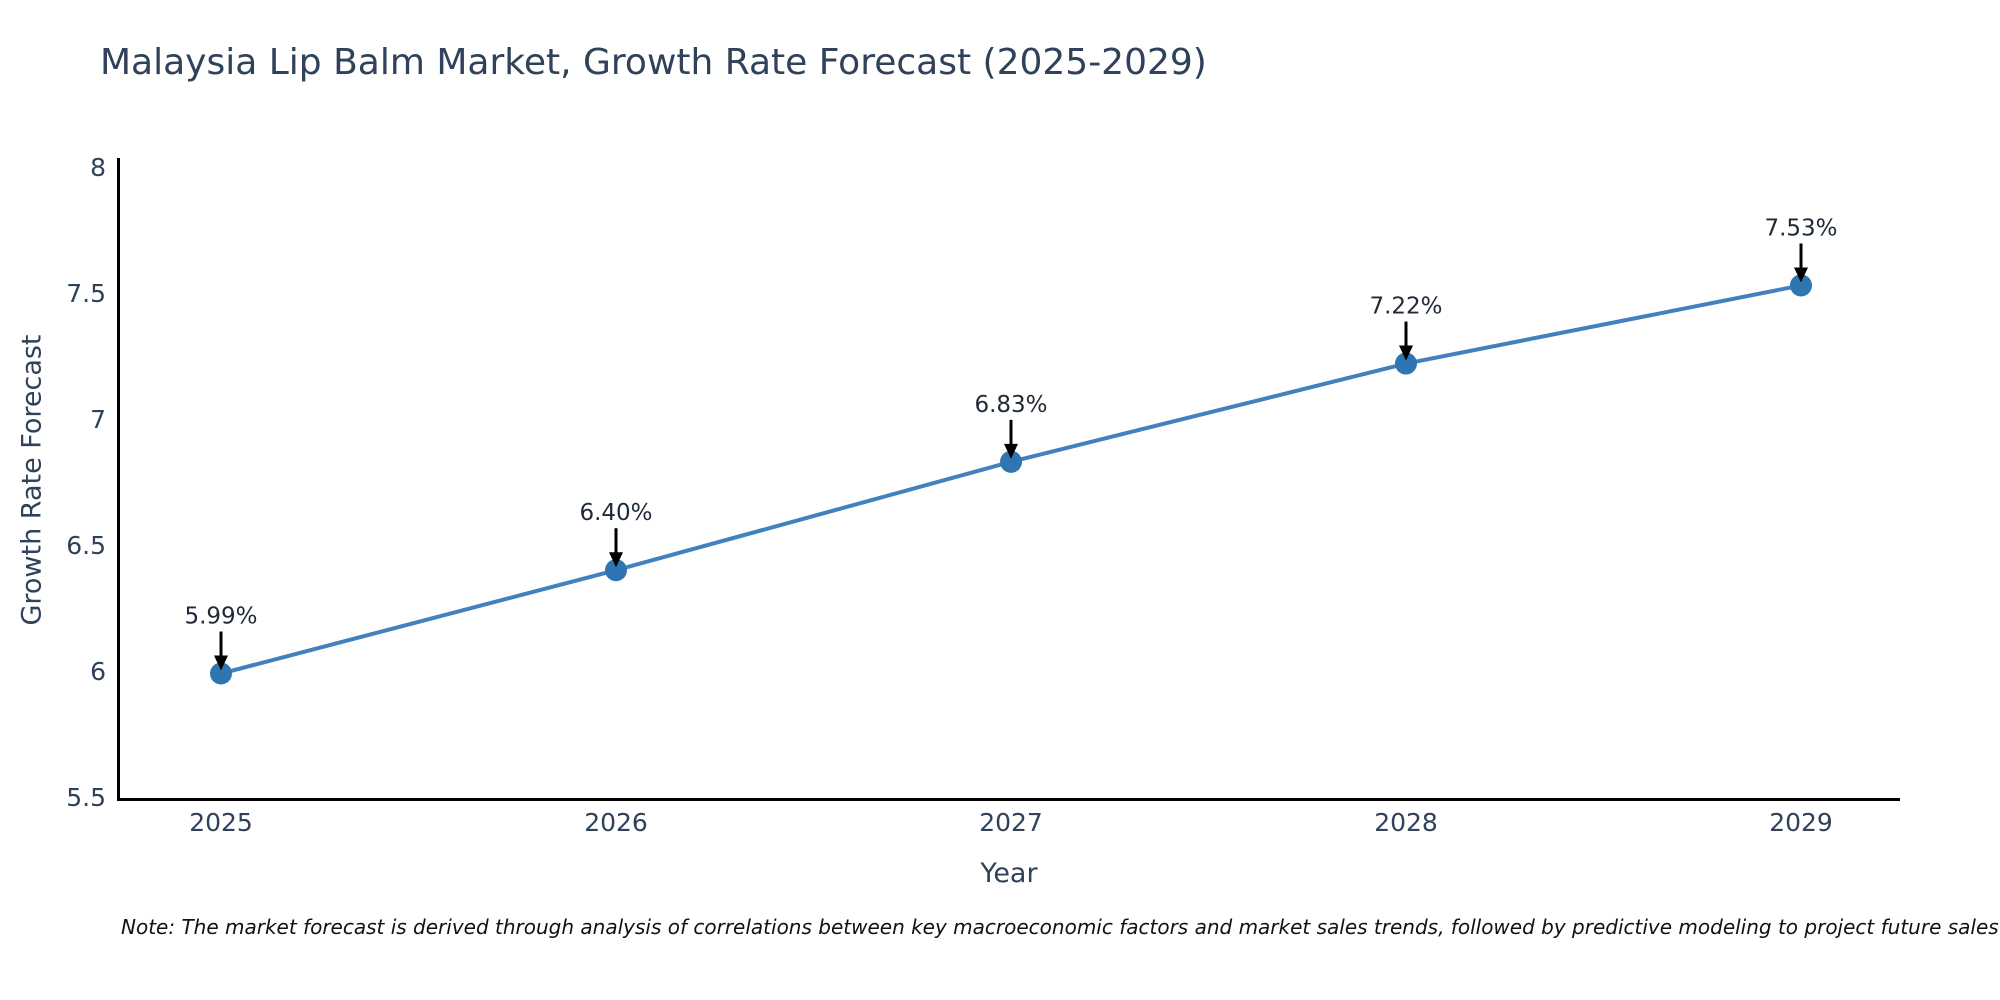  I want to click on y-tick-label: 7, so click(98, 419).